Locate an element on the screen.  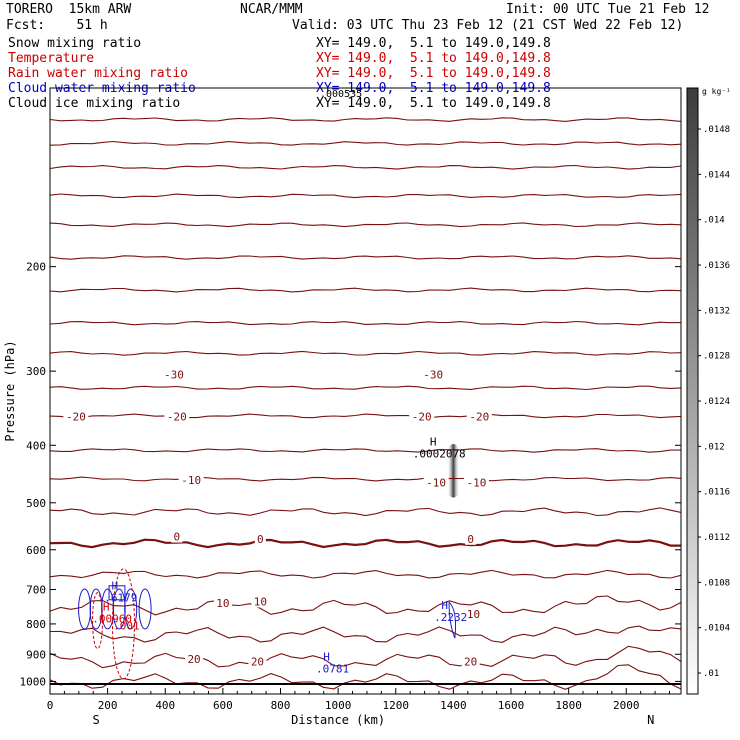
extremum-value: .2232 is located at coordinates (450, 617).